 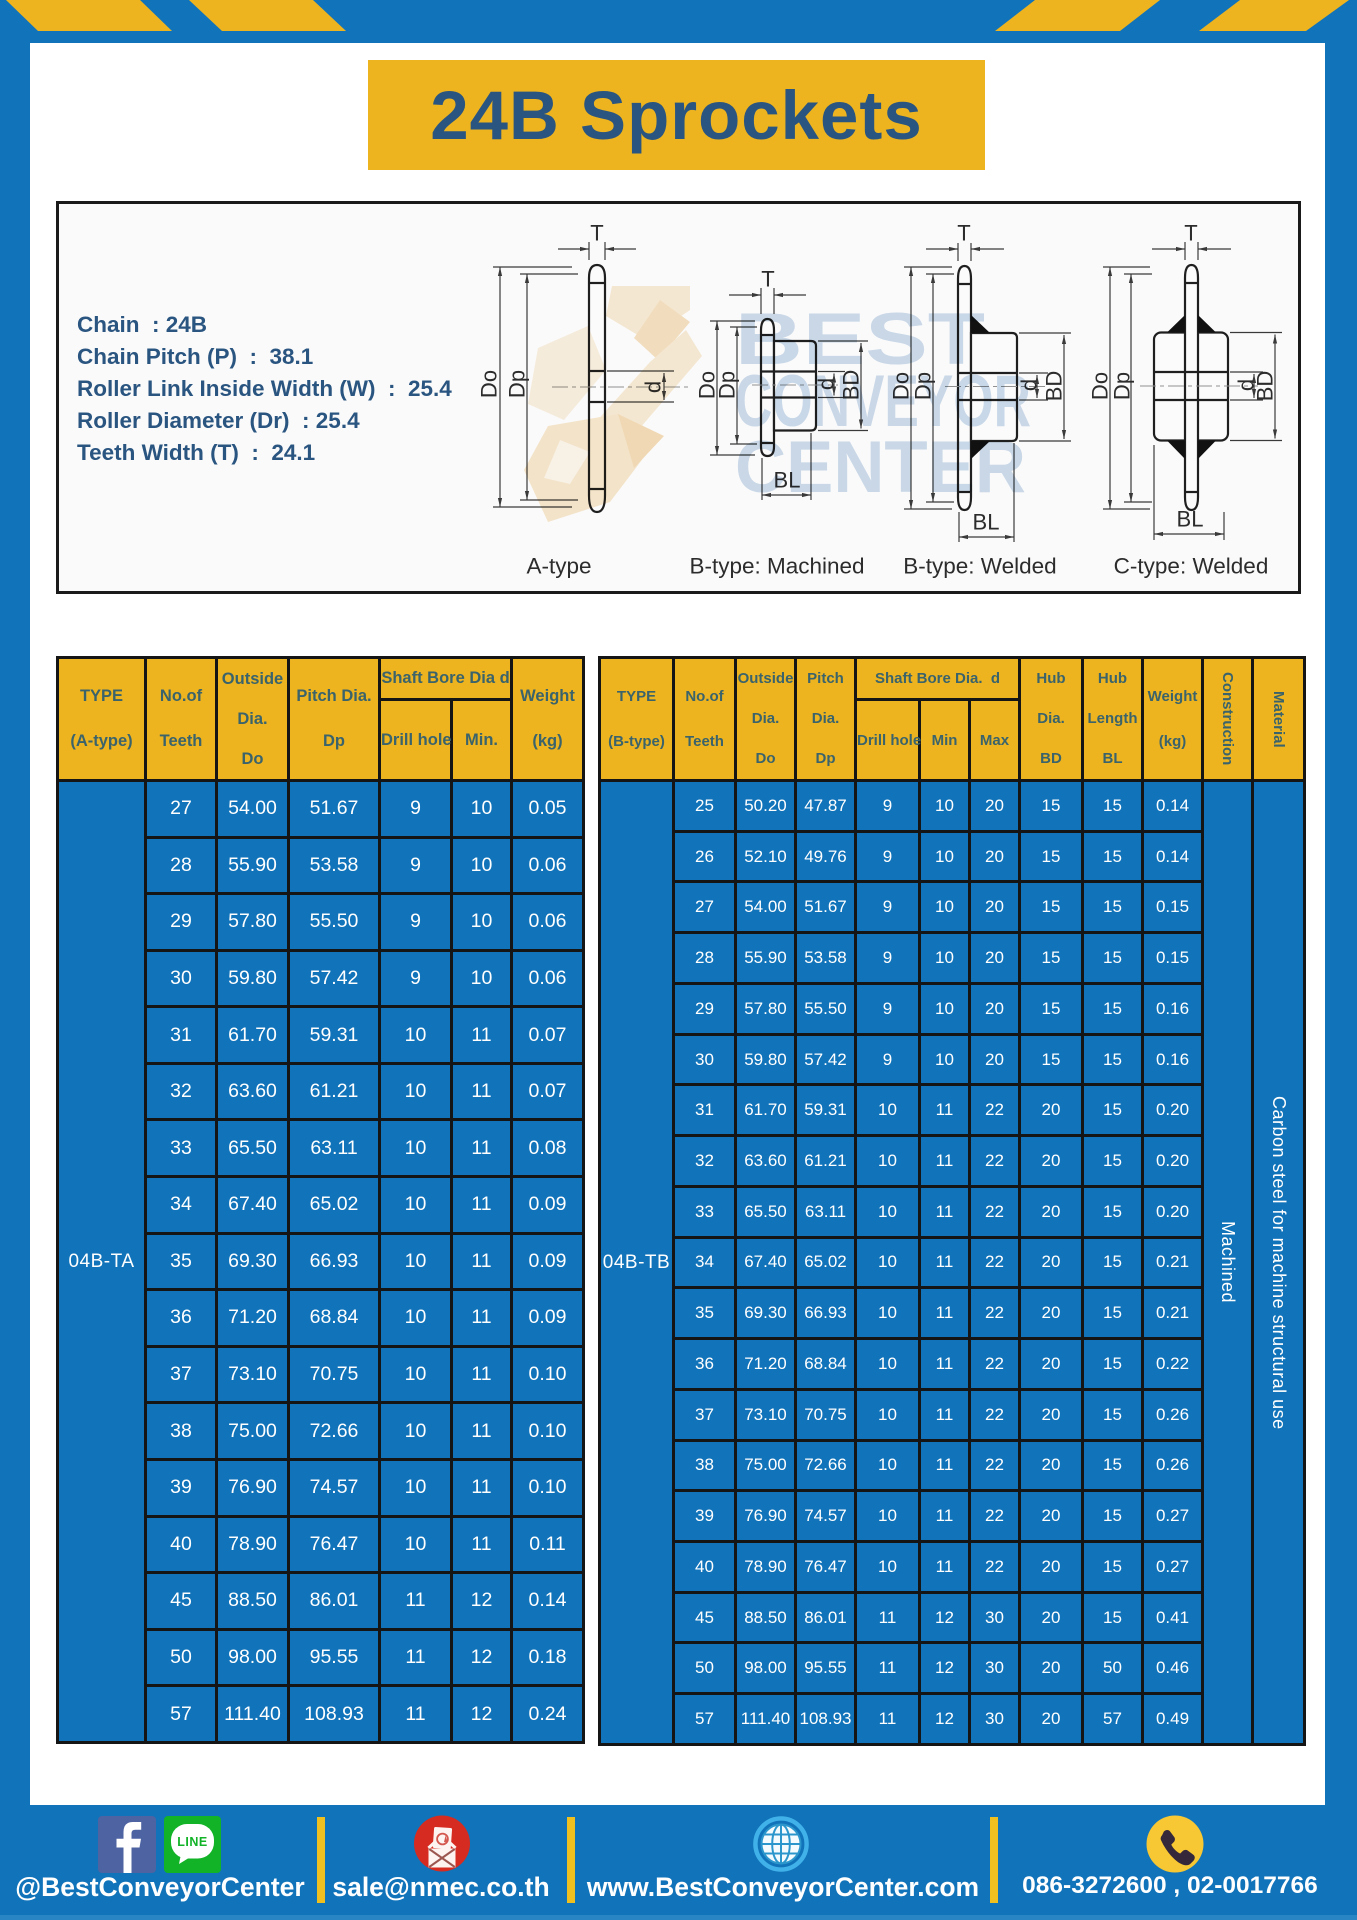 What do you see at coordinates (192, 1842) in the screenshot?
I see `svg-text: LINE` at bounding box center [192, 1842].